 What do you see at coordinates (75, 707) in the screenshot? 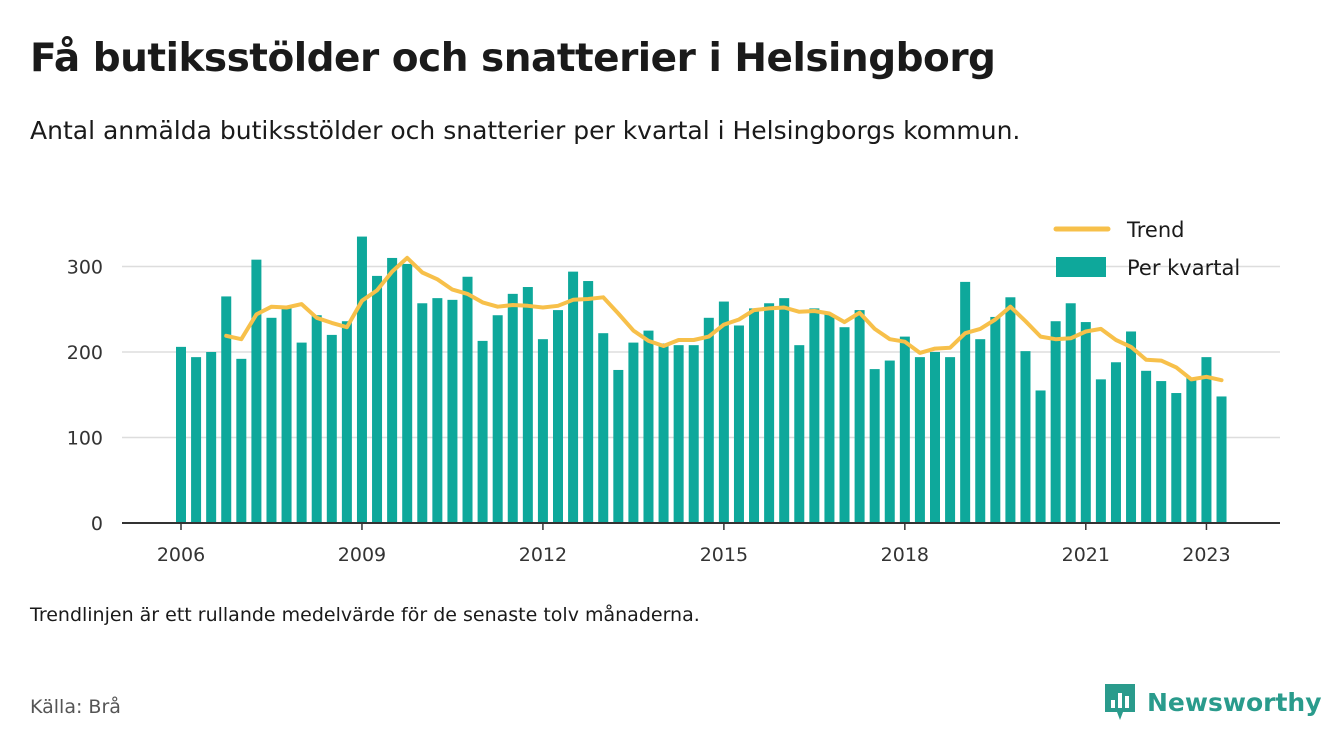
I see `source-label: Källa: Brå` at bounding box center [75, 707].